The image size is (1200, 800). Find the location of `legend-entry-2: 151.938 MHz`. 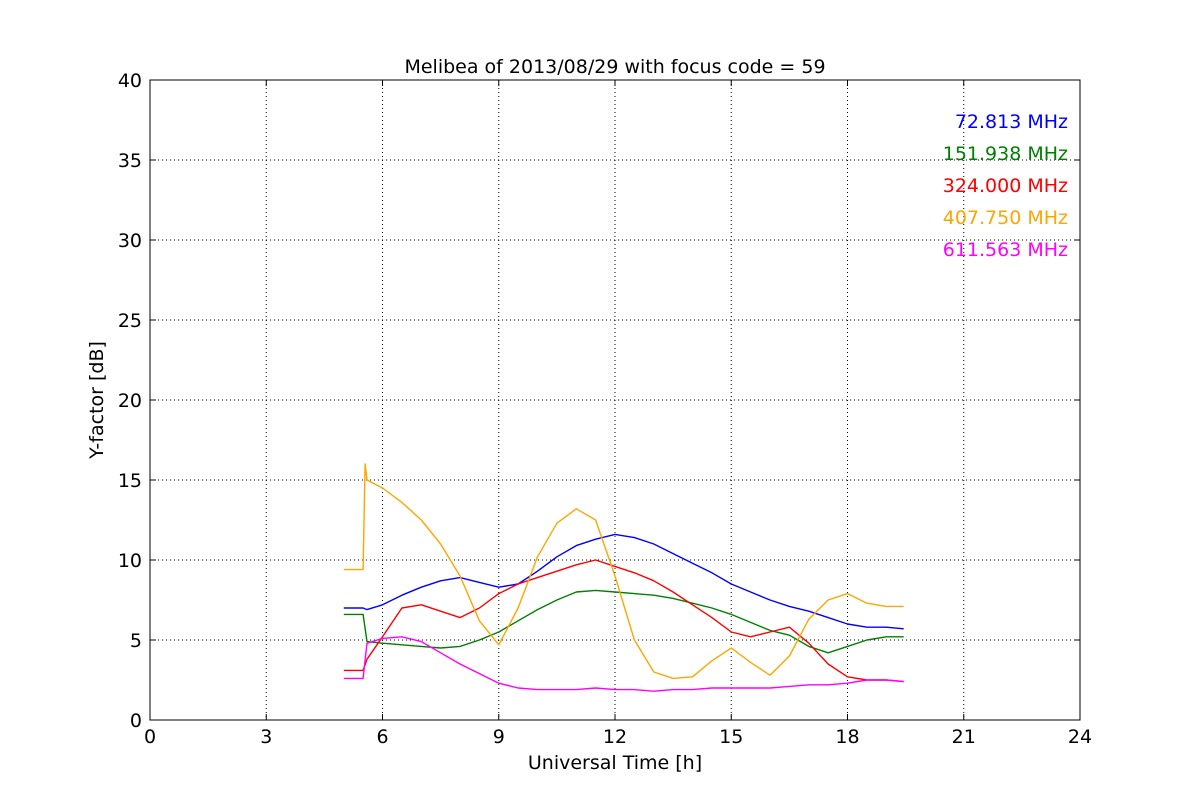

legend-entry-2: 151.938 MHz is located at coordinates (1005, 154).